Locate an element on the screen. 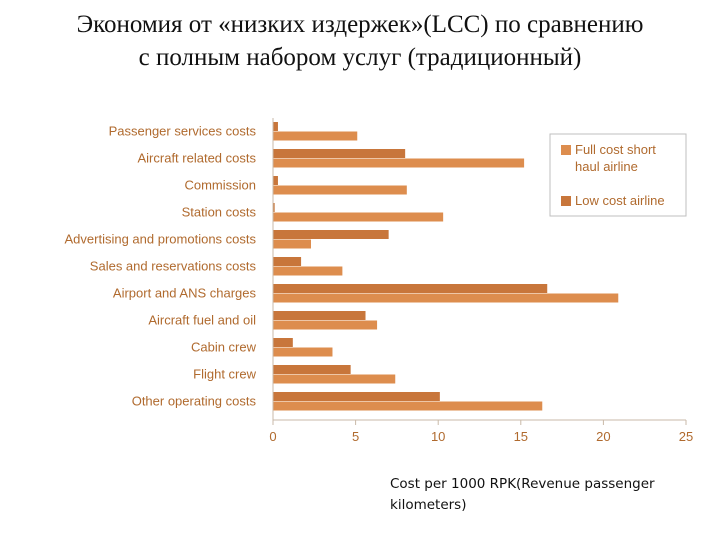 This screenshot has height=540, width=720. x-tick-label: 0 is located at coordinates (272, 436).